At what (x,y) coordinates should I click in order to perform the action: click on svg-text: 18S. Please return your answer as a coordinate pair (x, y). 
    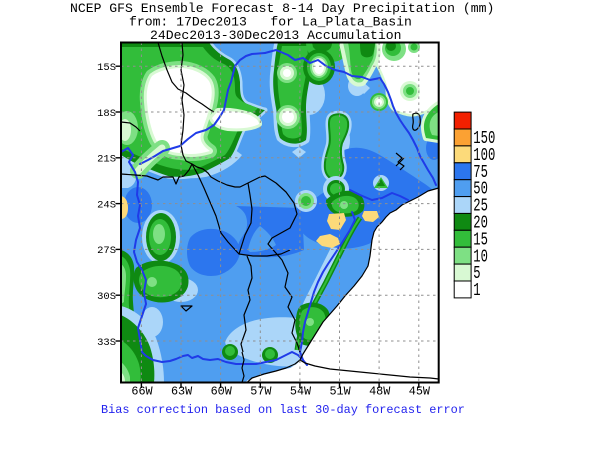
    Looking at the image, I should click on (106, 114).